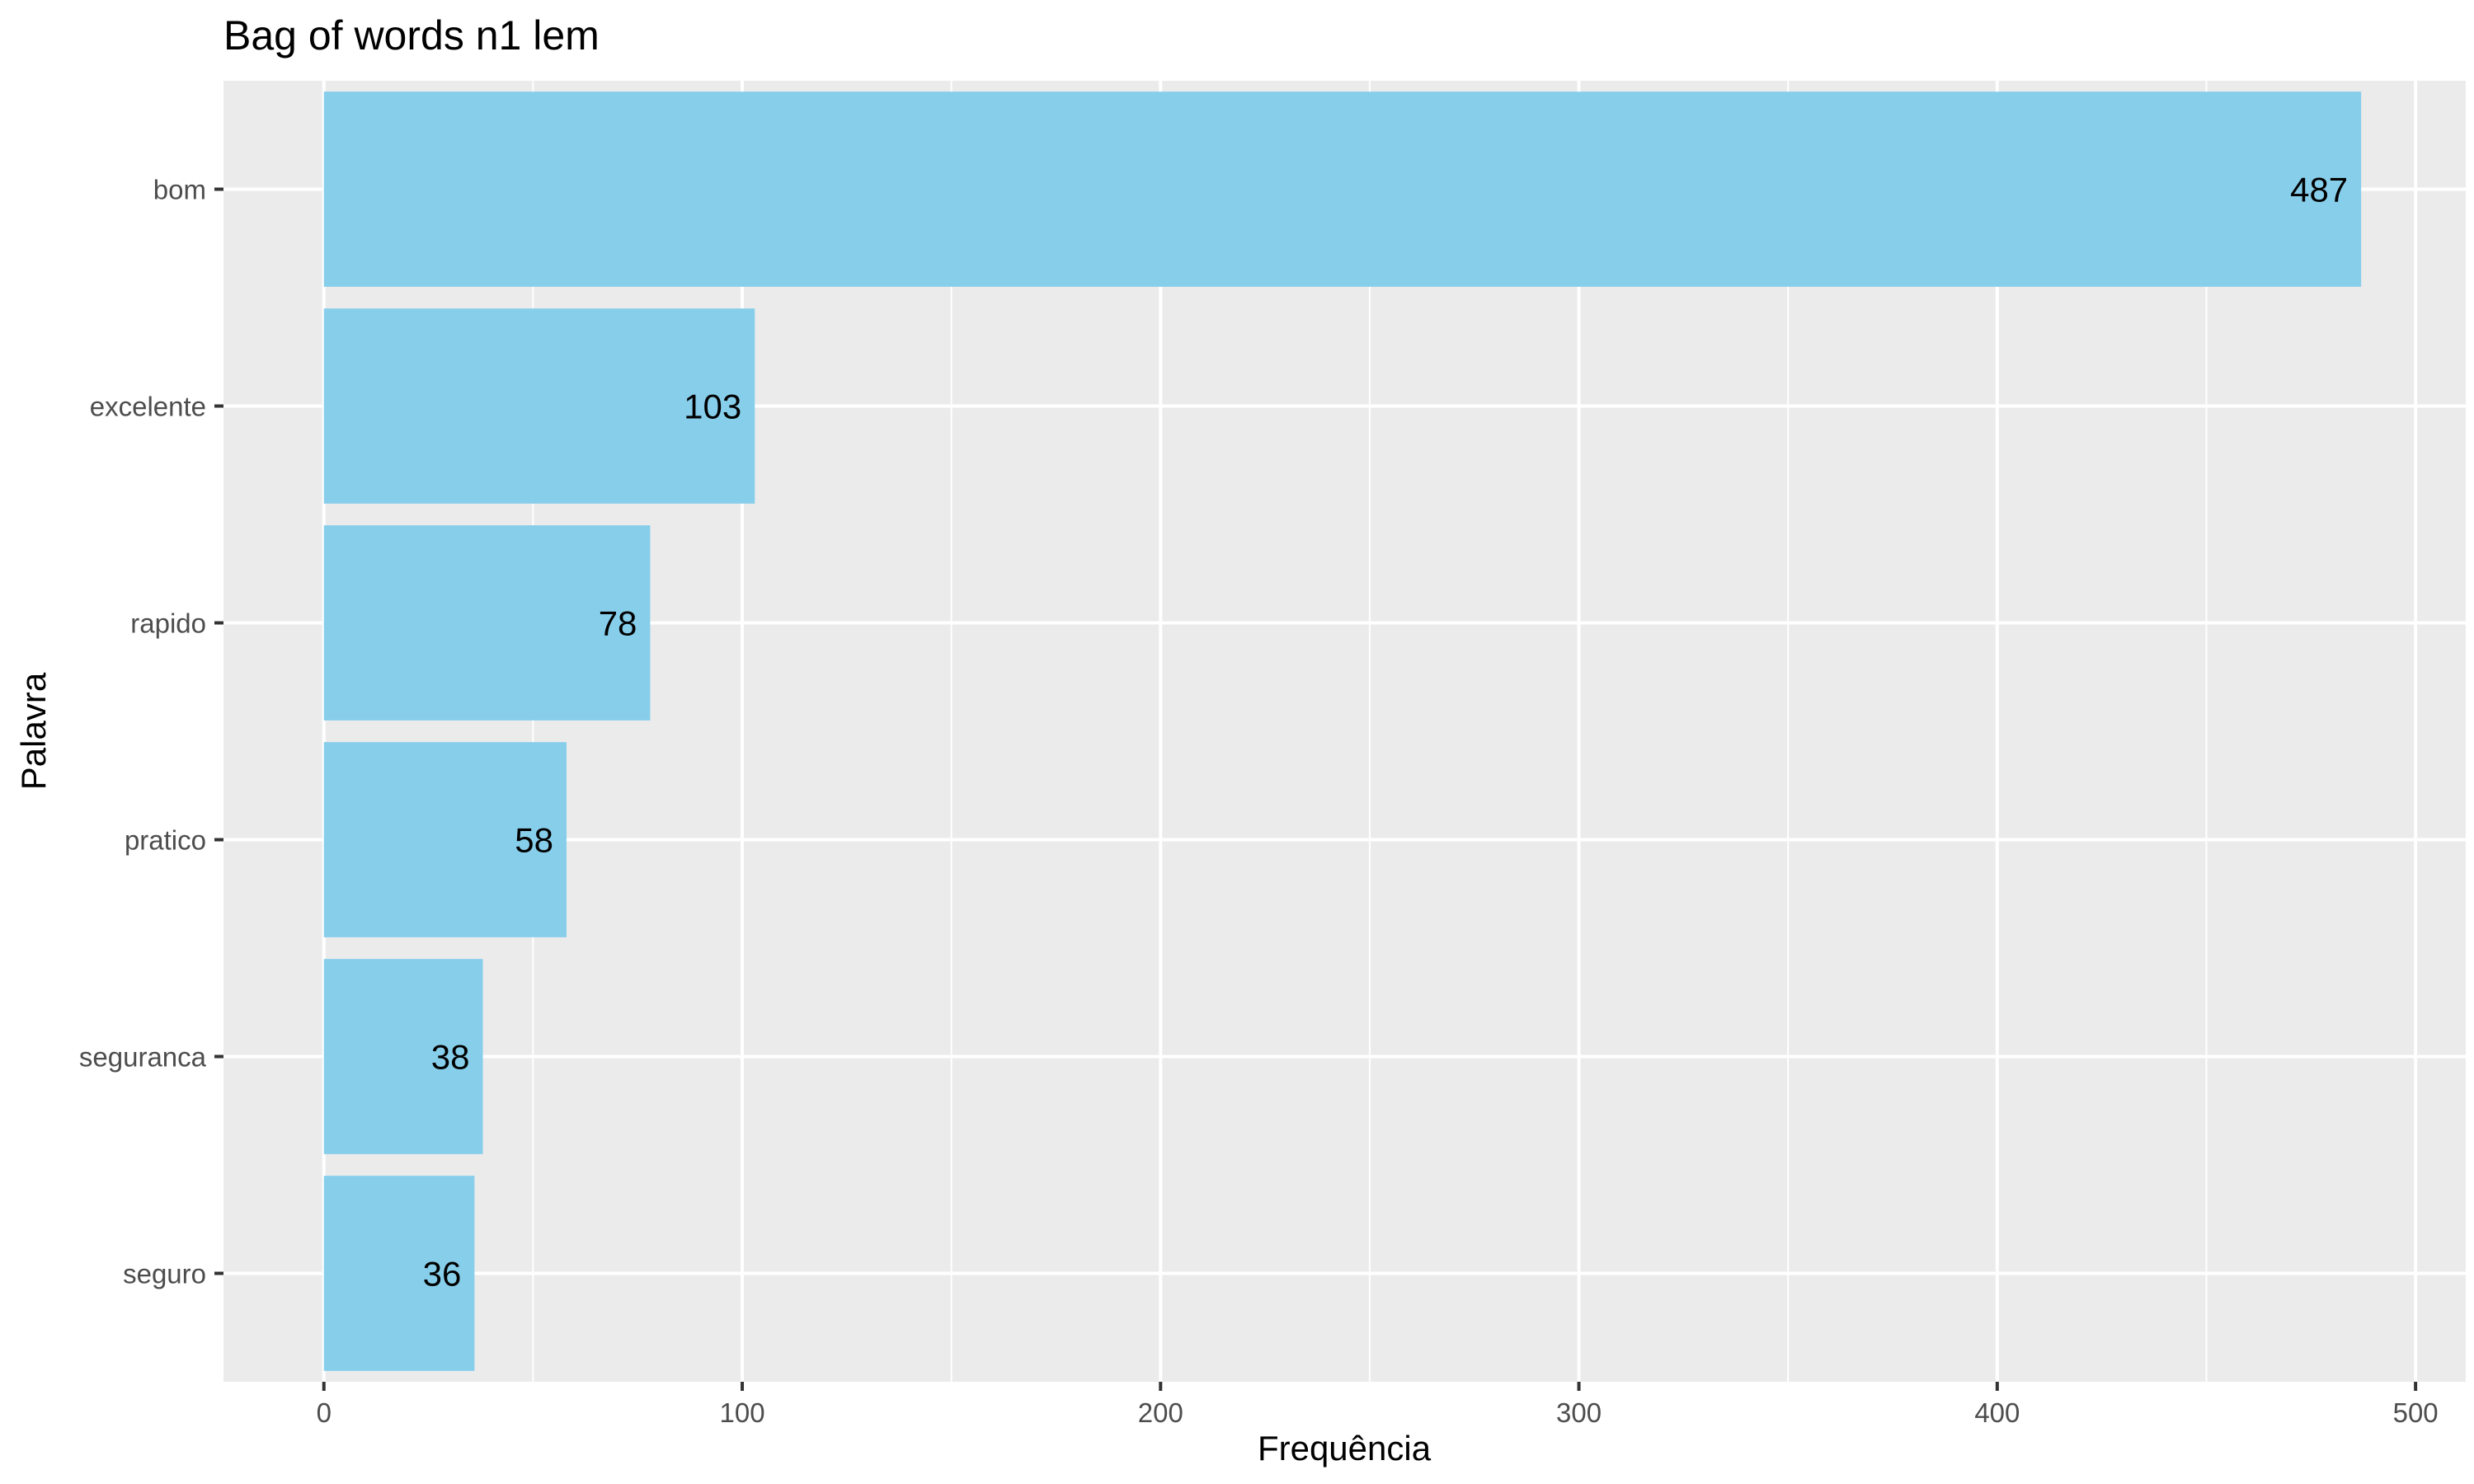 This screenshot has height=1484, width=2474. I want to click on y-tick-label-excelente: excelente, so click(148, 407).